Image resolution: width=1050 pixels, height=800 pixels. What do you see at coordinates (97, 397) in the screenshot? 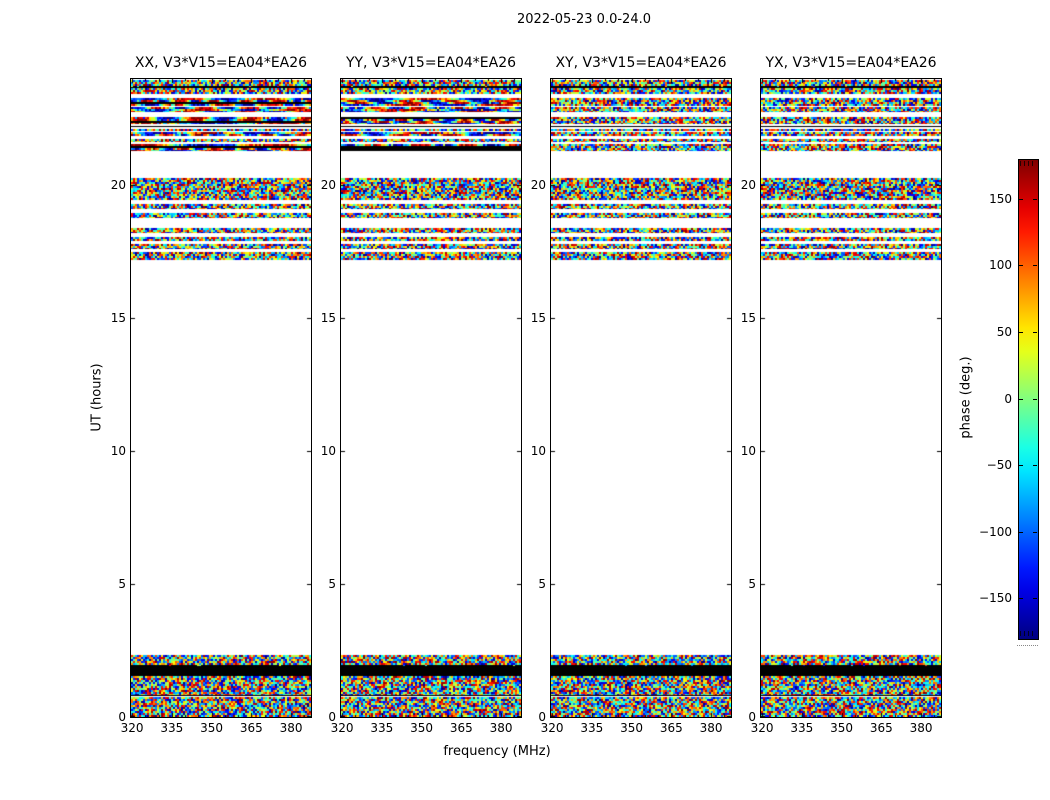
I see `y-axis-label: UT (hours)` at bounding box center [97, 397].